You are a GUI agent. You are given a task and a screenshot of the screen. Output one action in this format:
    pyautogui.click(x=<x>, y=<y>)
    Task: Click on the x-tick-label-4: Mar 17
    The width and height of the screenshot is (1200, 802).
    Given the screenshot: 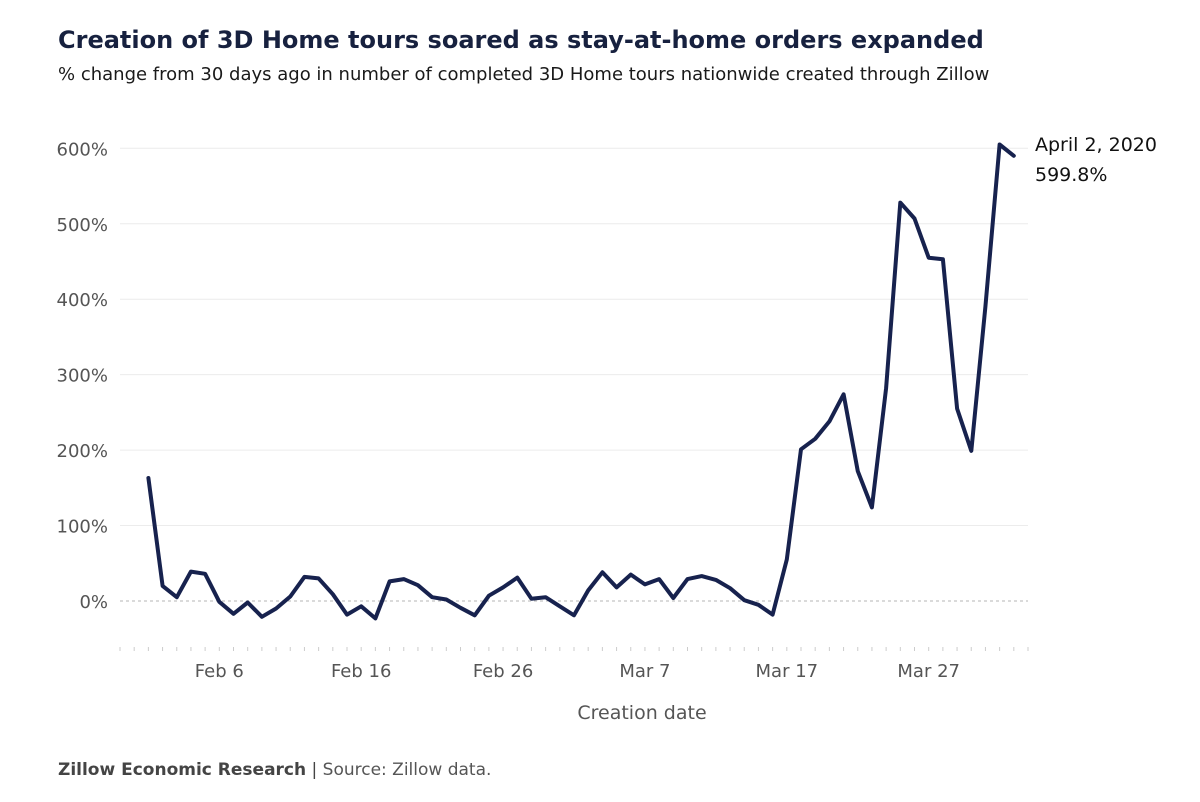 What is the action you would take?
    pyautogui.click(x=787, y=671)
    